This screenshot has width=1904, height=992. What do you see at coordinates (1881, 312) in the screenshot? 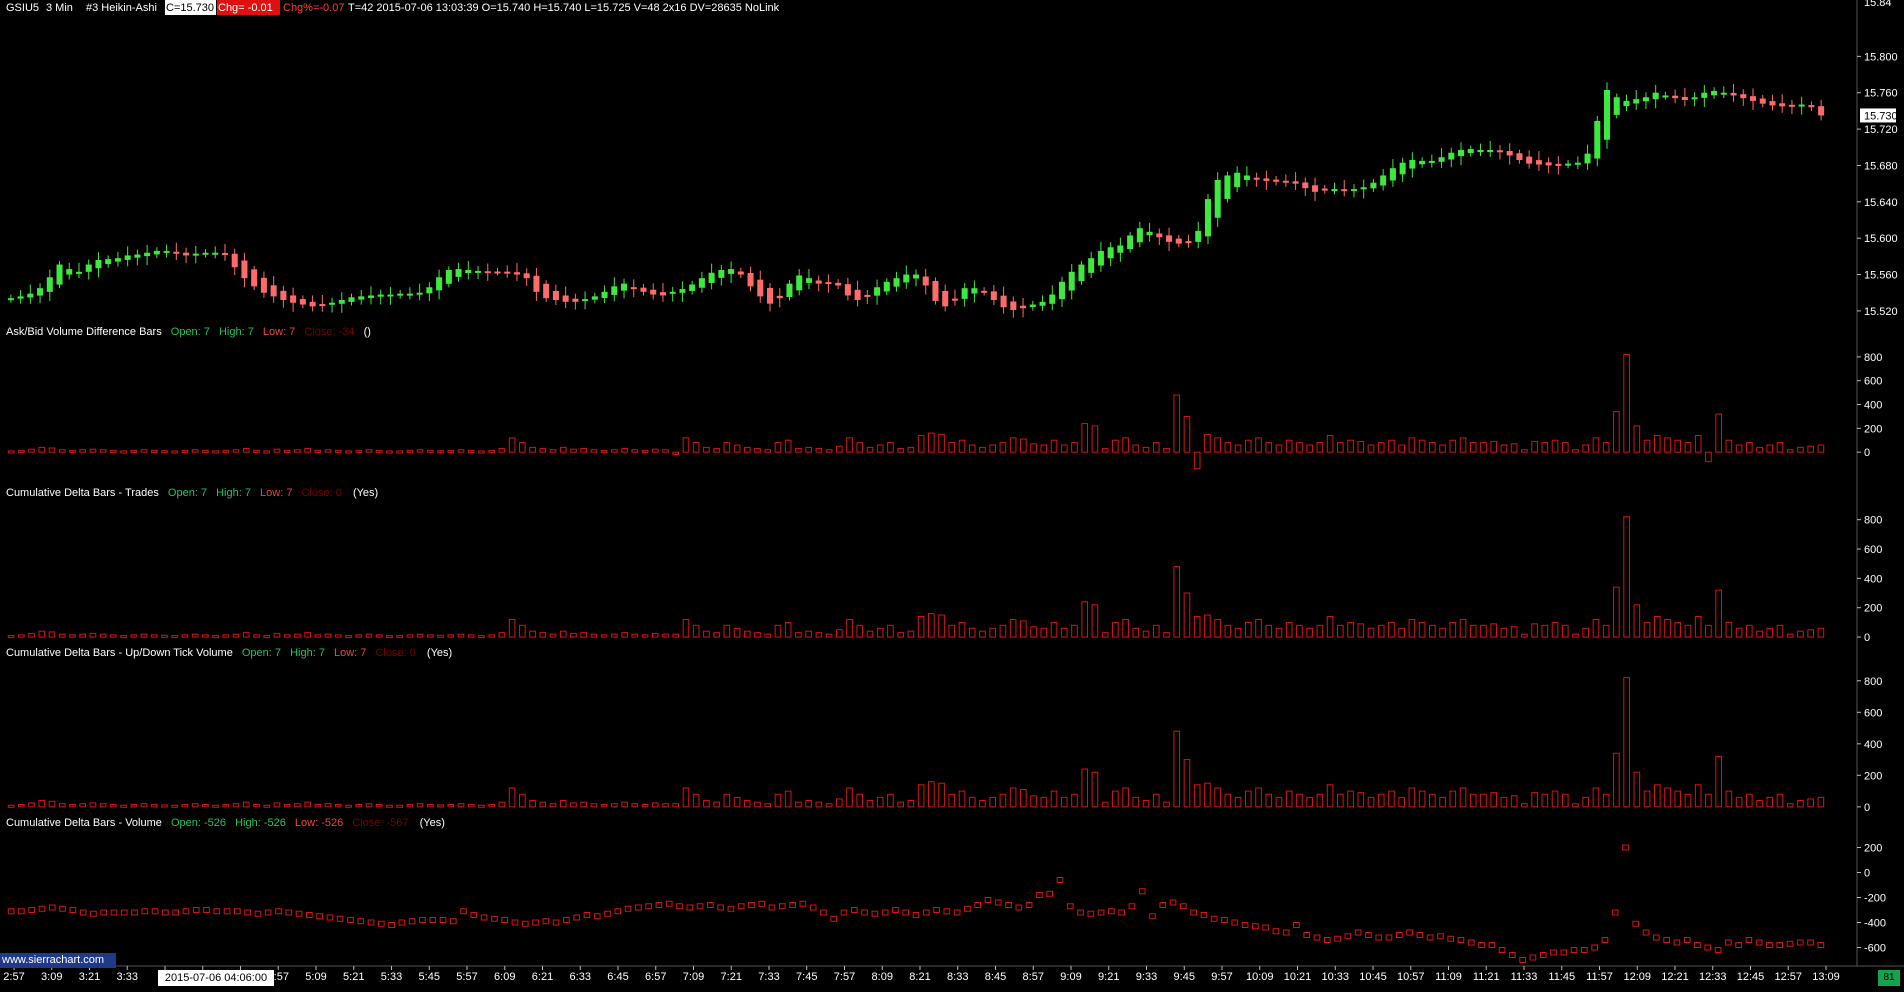
I see `price-tick-label: 15.520` at bounding box center [1881, 312].